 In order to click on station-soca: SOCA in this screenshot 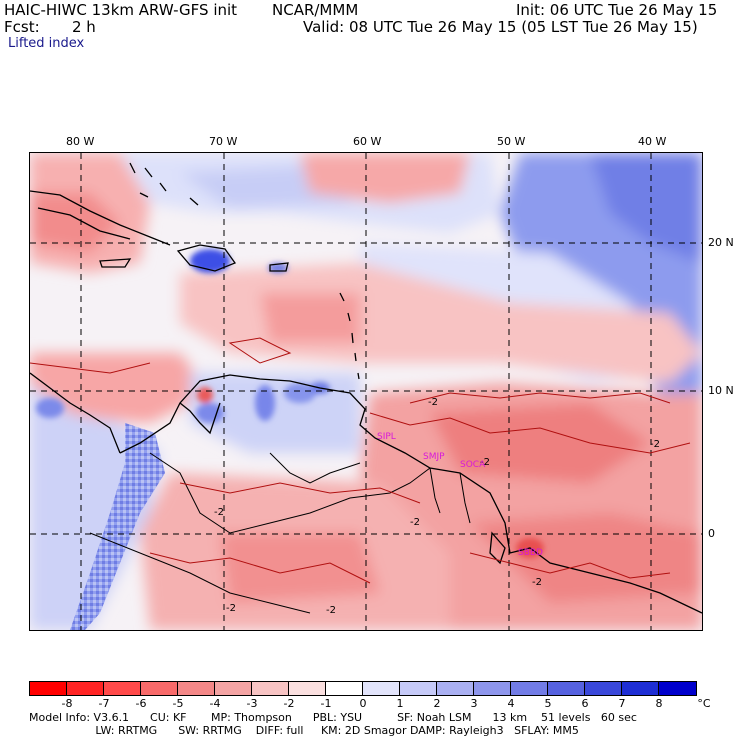, I will do `click(473, 465)`.